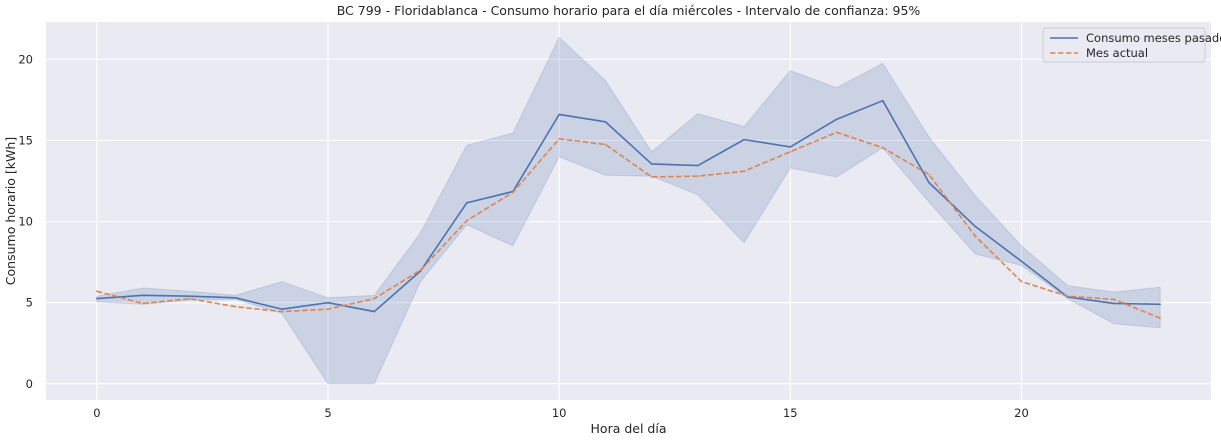  Describe the element at coordinates (1117, 53) in the screenshot. I see `legend-label-mes-actual: Mes actual` at that location.